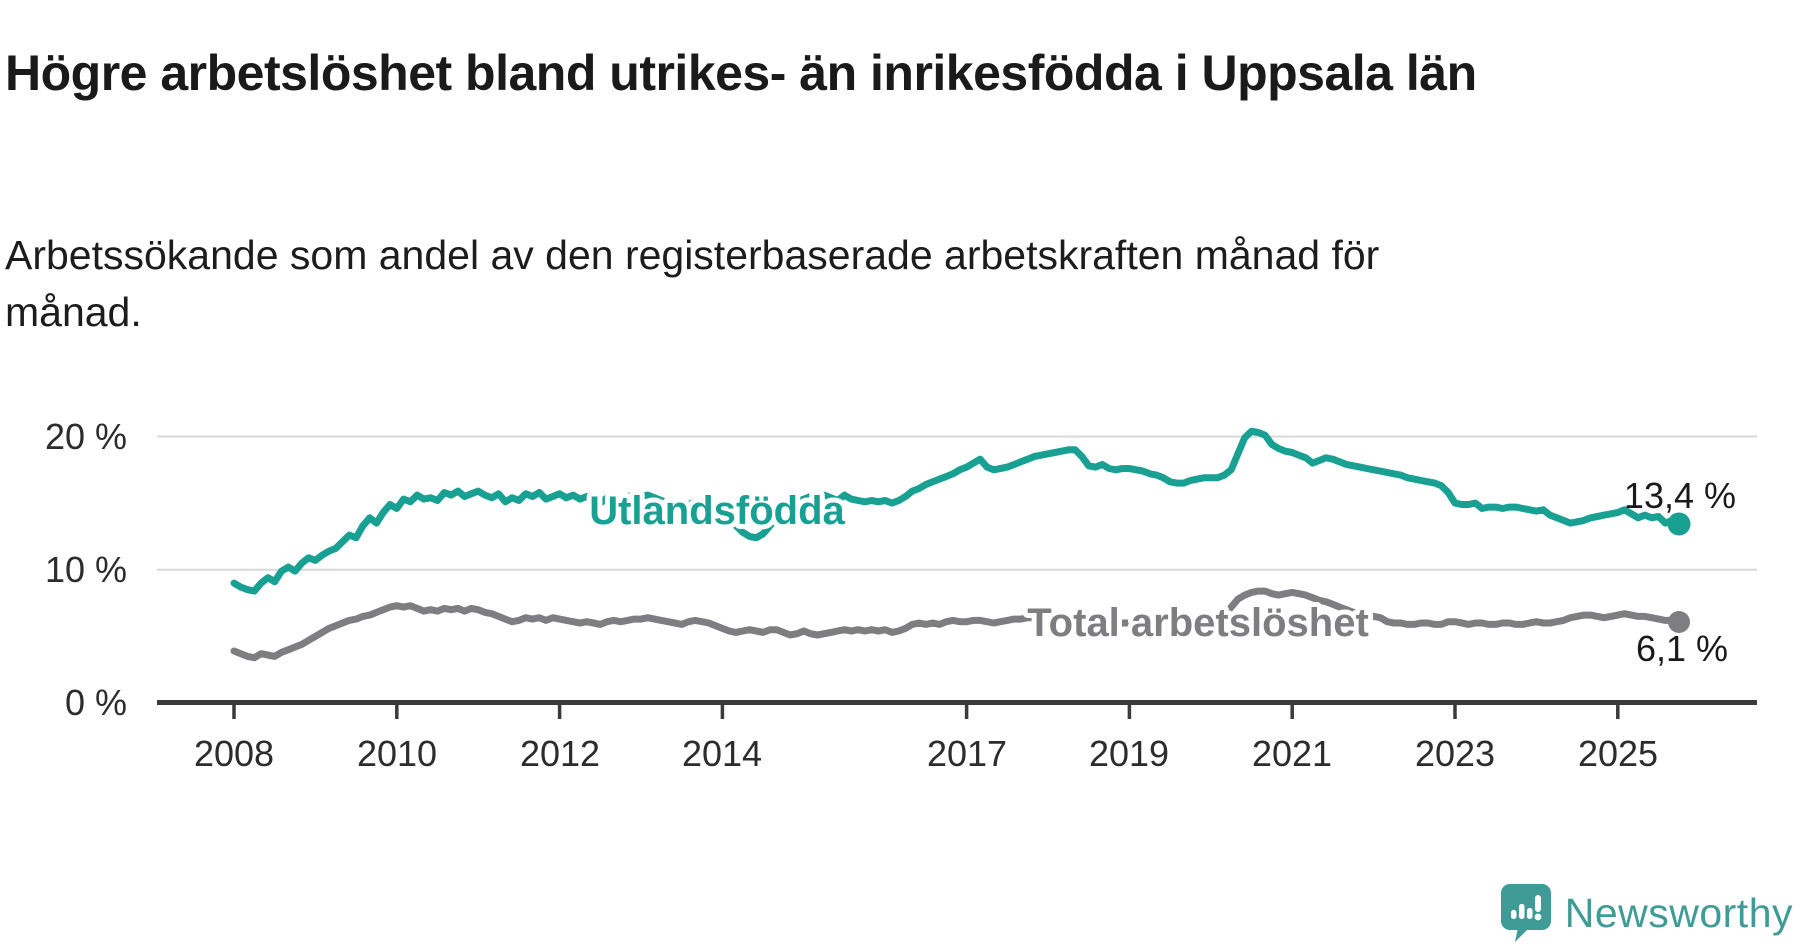  Describe the element at coordinates (1618, 753) in the screenshot. I see `x-tick-label-2025: 2025` at that location.